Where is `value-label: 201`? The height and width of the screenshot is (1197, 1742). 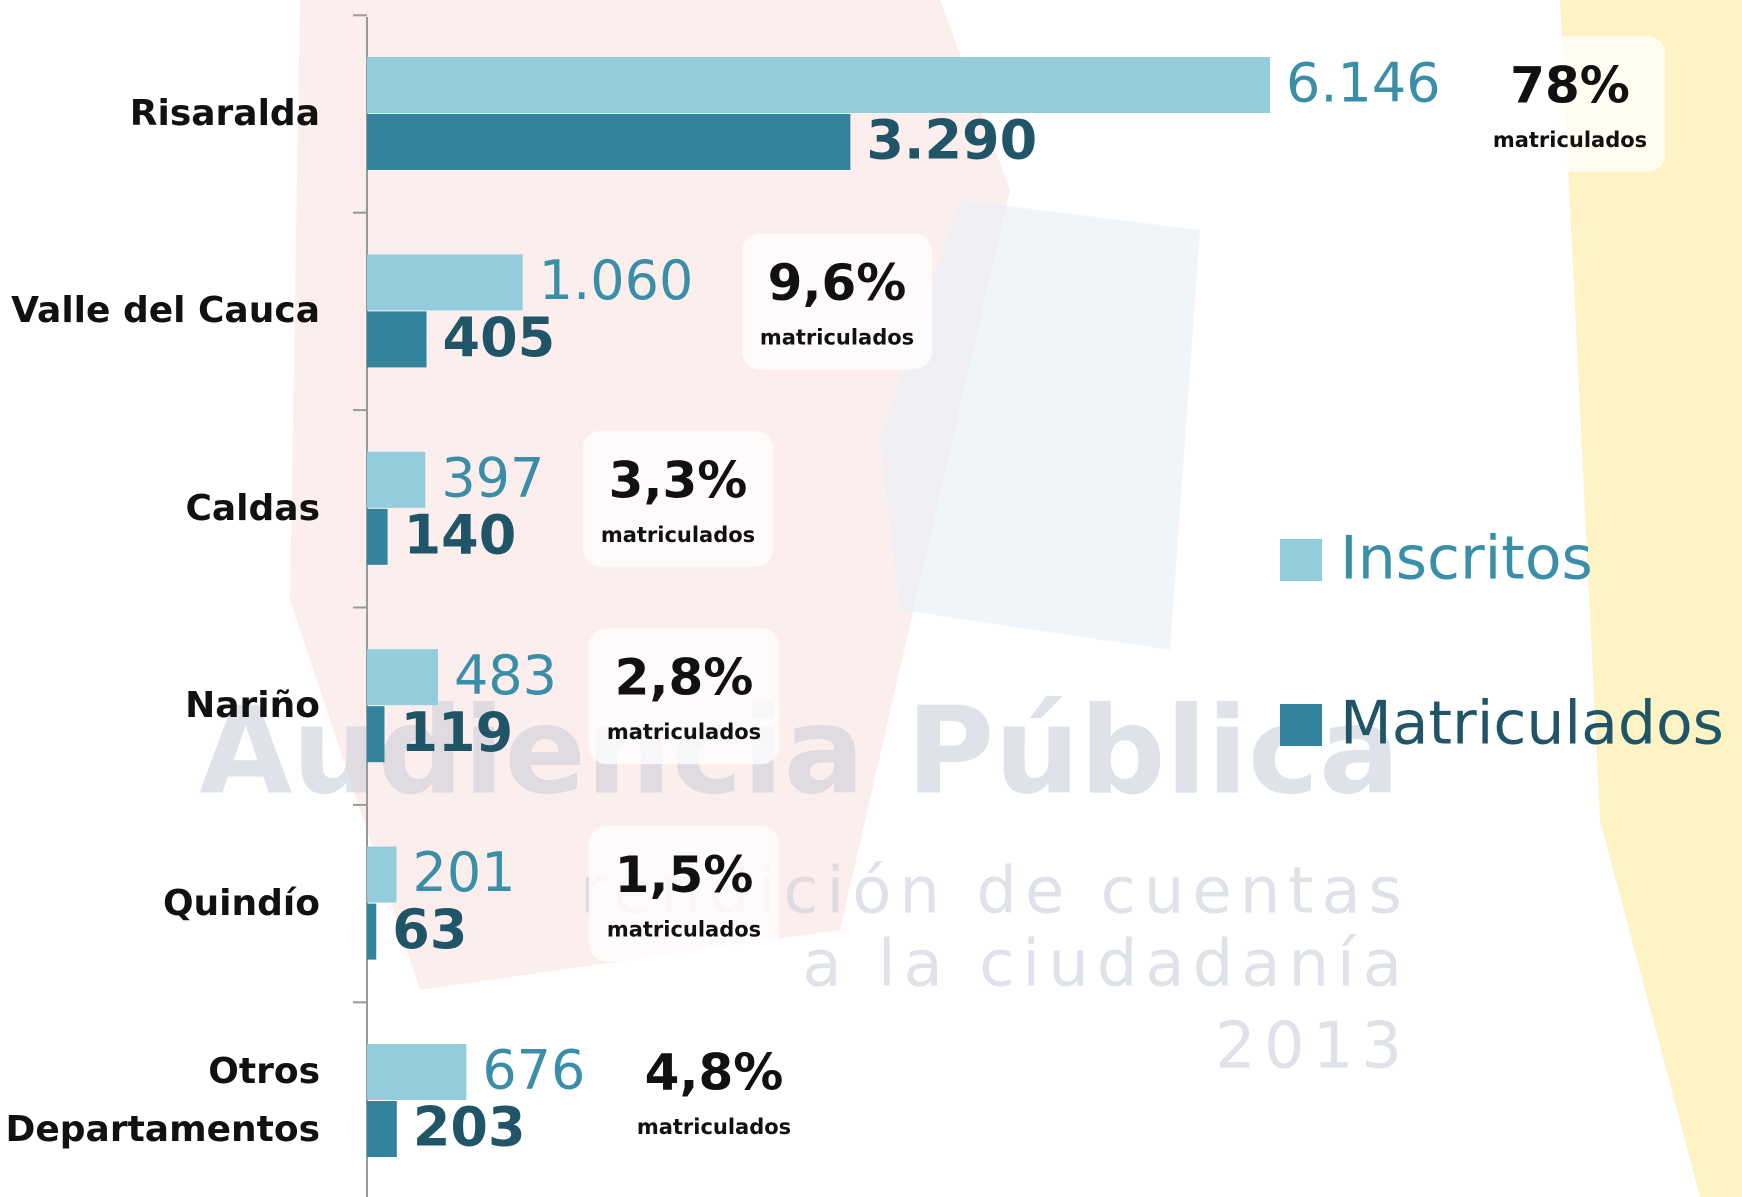 value-label: 201 is located at coordinates (464, 872).